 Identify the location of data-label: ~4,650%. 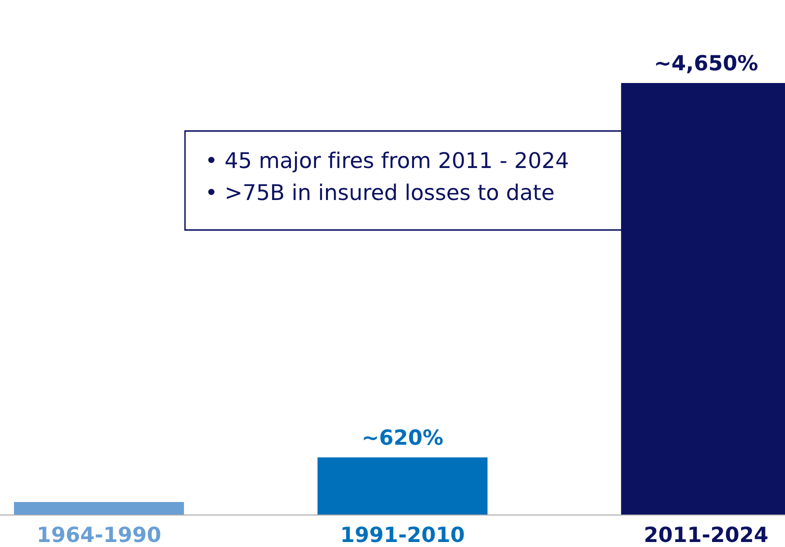
(707, 64).